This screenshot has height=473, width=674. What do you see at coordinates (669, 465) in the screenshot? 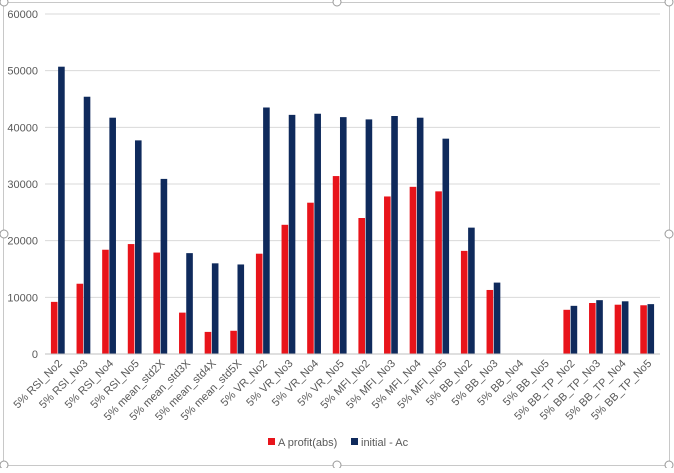
I see `resize-handle-bottom-right` at bounding box center [669, 465].